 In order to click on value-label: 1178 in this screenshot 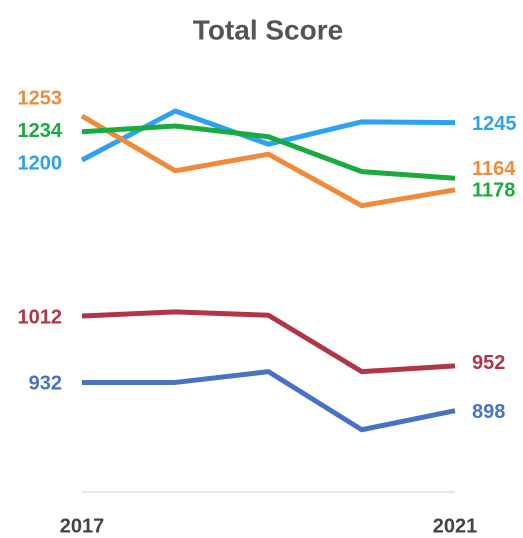, I will do `click(493, 191)`.